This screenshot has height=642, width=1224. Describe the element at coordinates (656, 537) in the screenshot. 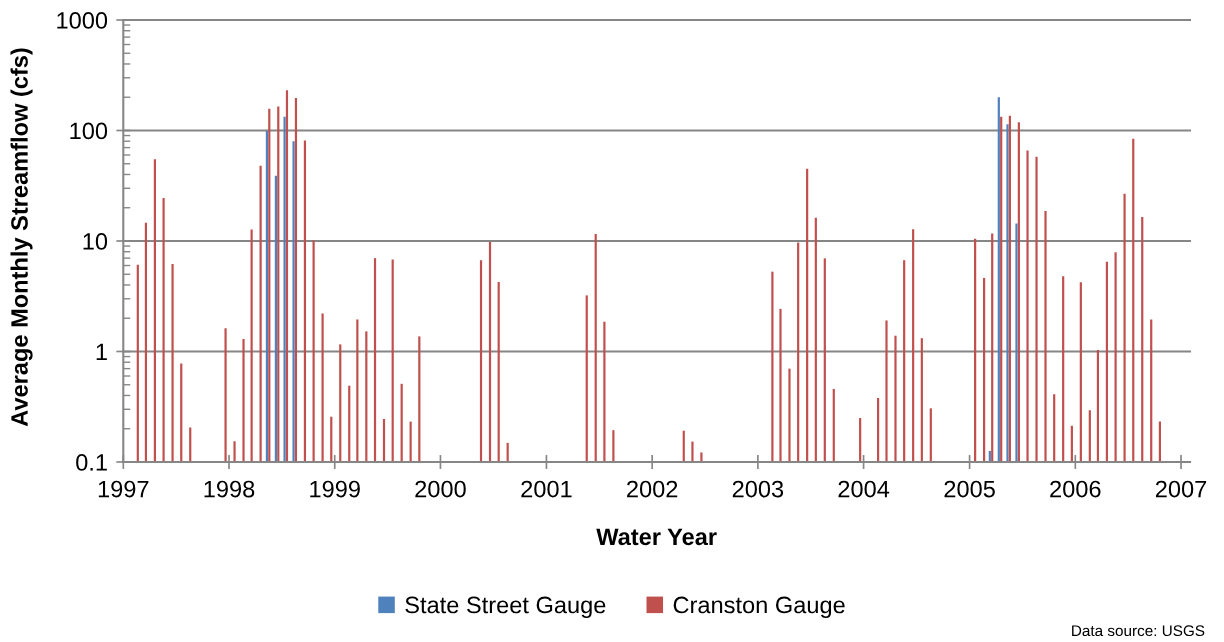

I see `x-axis-title: Water Year` at that location.